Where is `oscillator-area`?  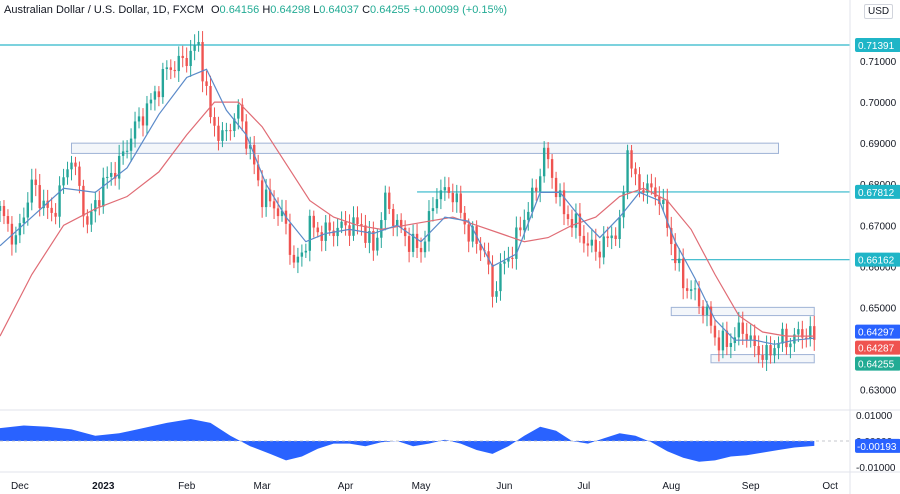 oscillator-area is located at coordinates (407, 440).